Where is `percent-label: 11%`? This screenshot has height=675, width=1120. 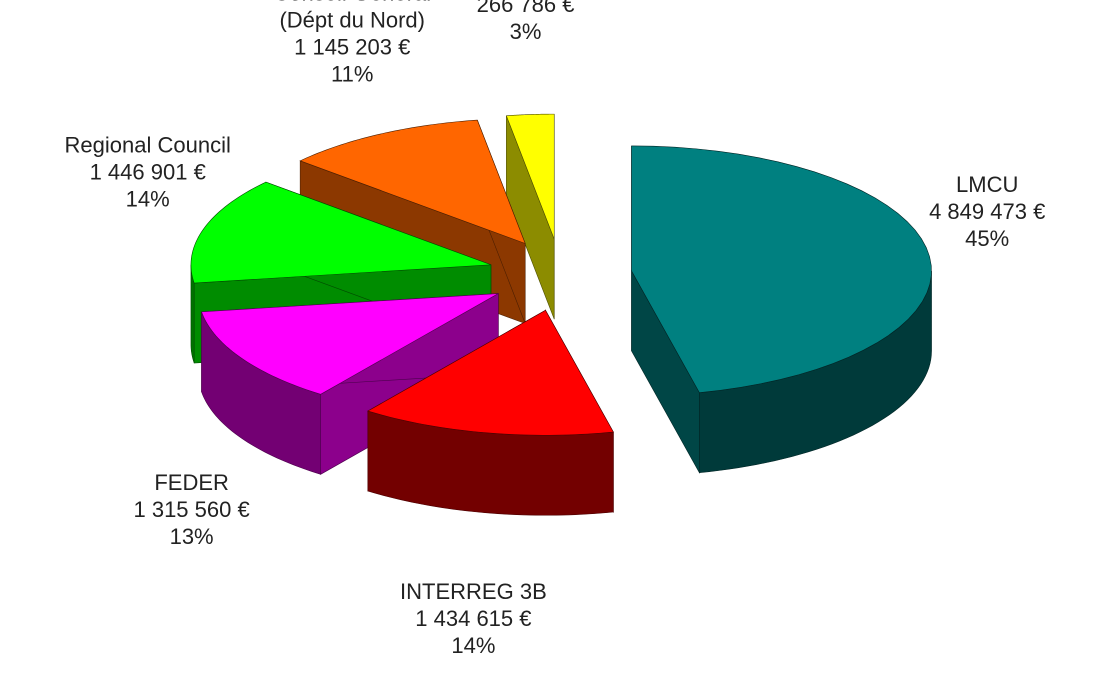 percent-label: 11% is located at coordinates (352, 73).